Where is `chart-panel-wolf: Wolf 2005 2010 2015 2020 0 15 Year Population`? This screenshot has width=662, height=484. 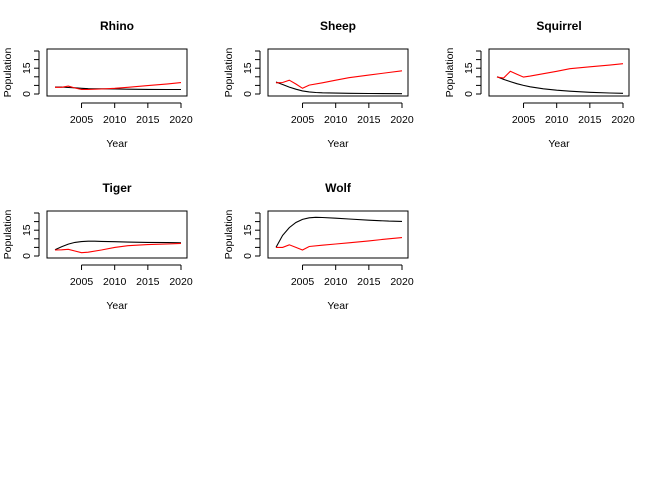 chart-panel-wolf: Wolf 2005 2010 2015 2020 0 15 Year Population is located at coordinates (318, 246).